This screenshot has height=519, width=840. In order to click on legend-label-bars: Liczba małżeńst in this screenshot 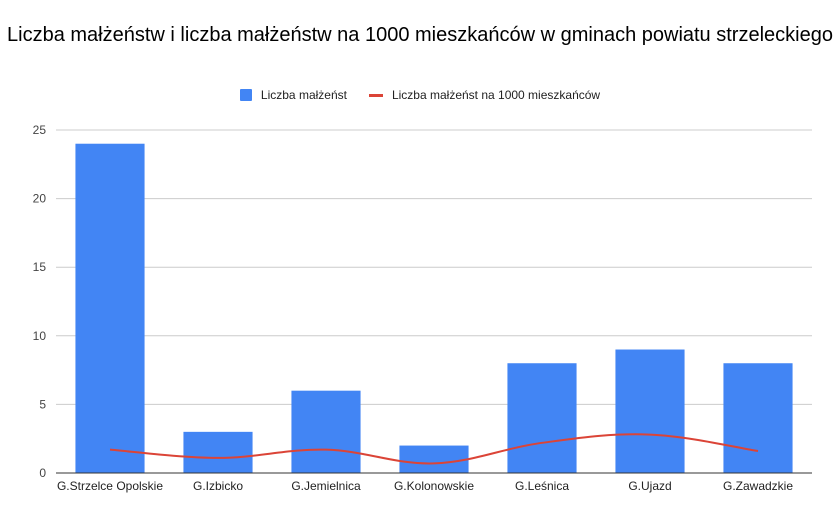, I will do `click(303, 95)`.